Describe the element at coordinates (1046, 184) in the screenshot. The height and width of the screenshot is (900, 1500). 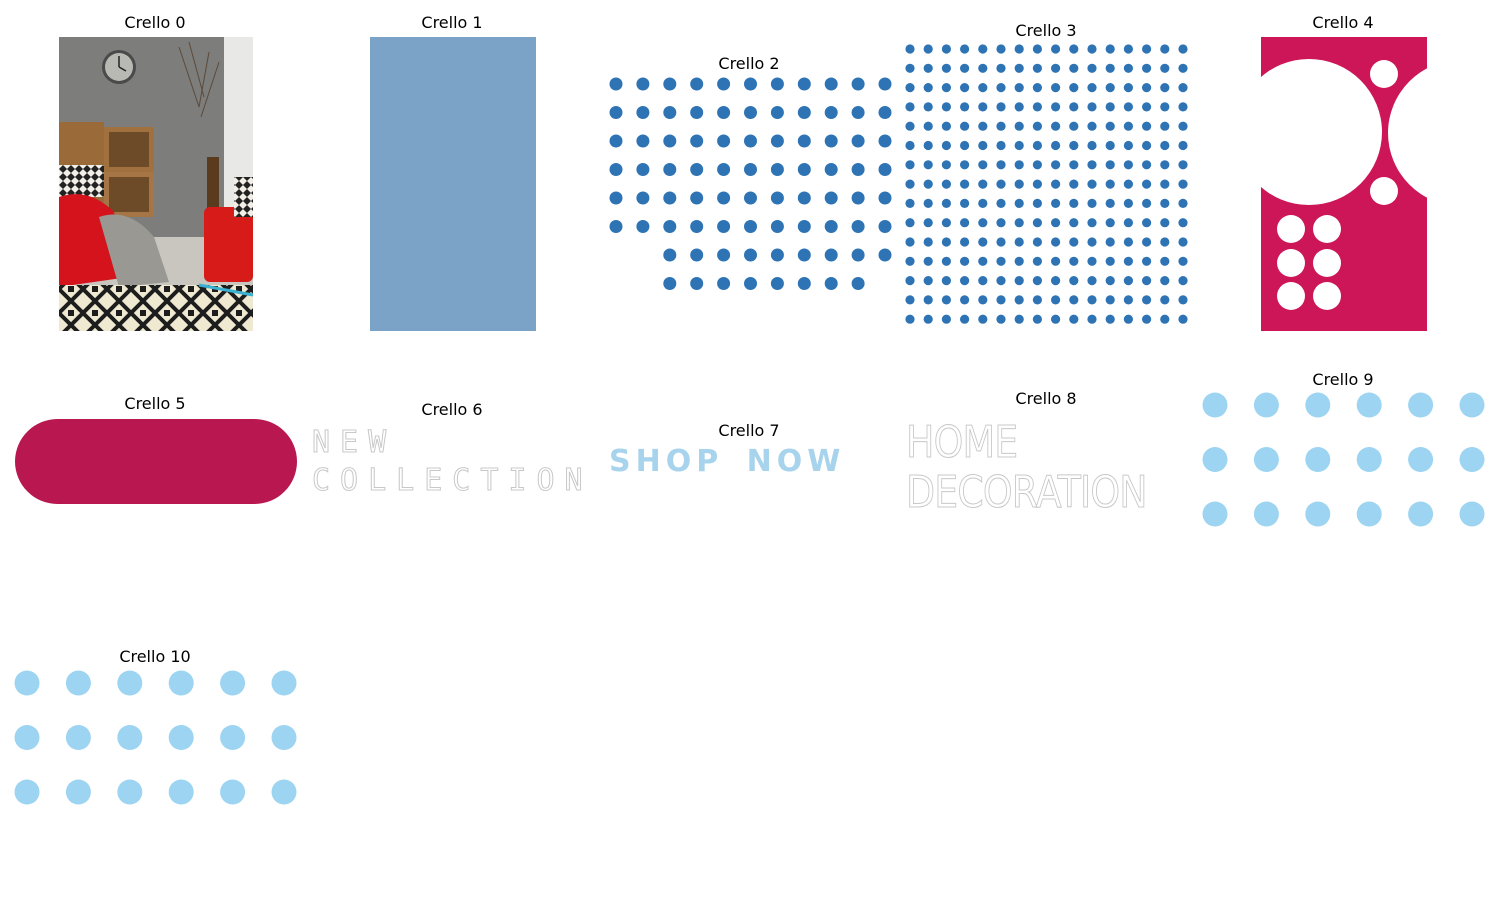
I see `dense-dot-grid` at that location.